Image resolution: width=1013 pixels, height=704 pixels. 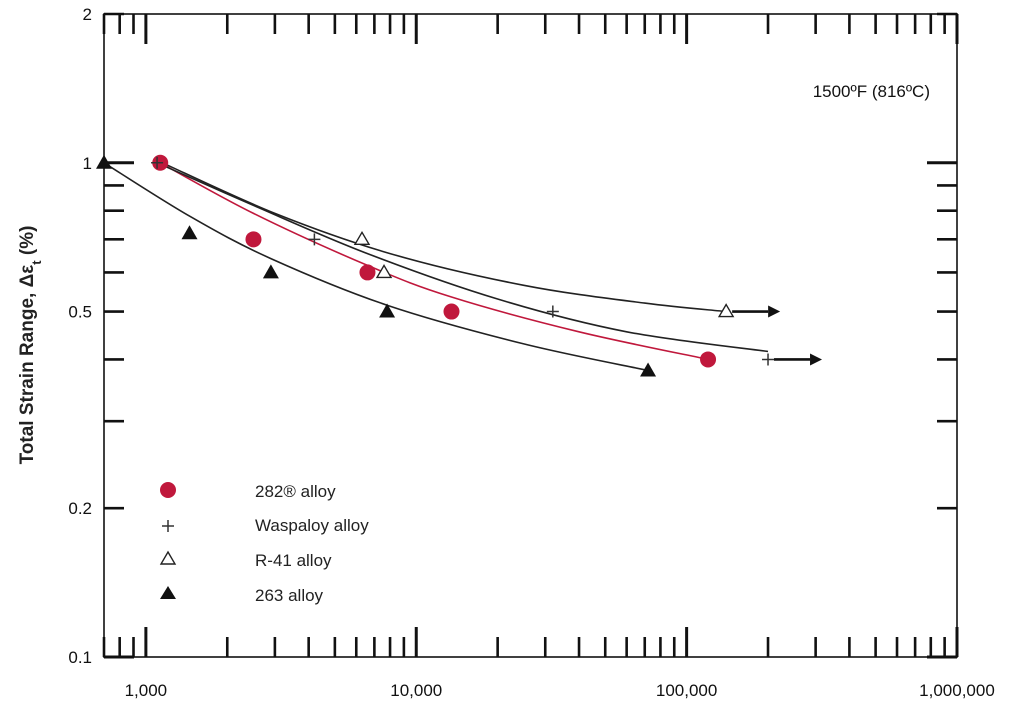 I want to click on legend-item-282: 282® alloy, so click(x=248, y=491).